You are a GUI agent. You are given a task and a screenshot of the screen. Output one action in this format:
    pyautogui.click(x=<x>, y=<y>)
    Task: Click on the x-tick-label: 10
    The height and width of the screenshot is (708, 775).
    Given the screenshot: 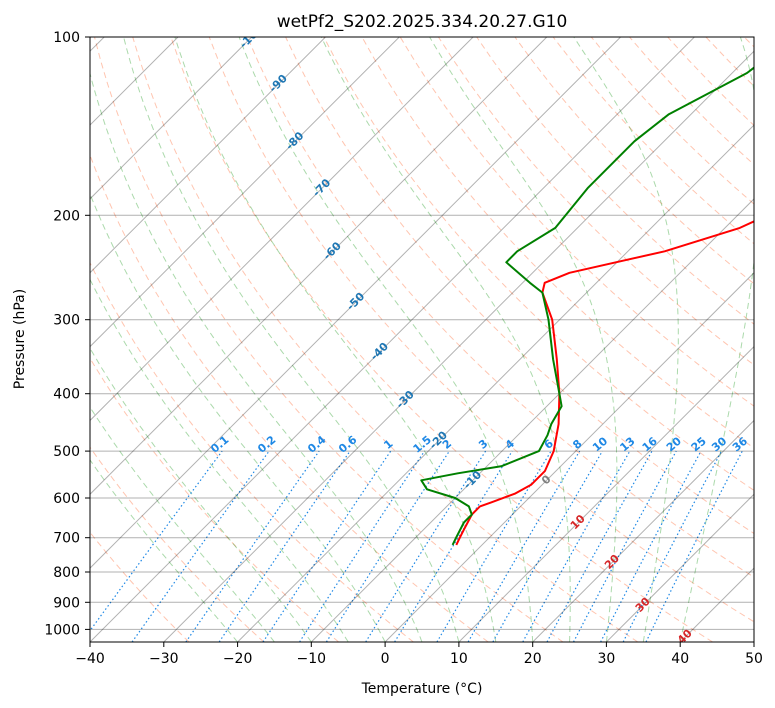 What is the action you would take?
    pyautogui.click(x=459, y=659)
    